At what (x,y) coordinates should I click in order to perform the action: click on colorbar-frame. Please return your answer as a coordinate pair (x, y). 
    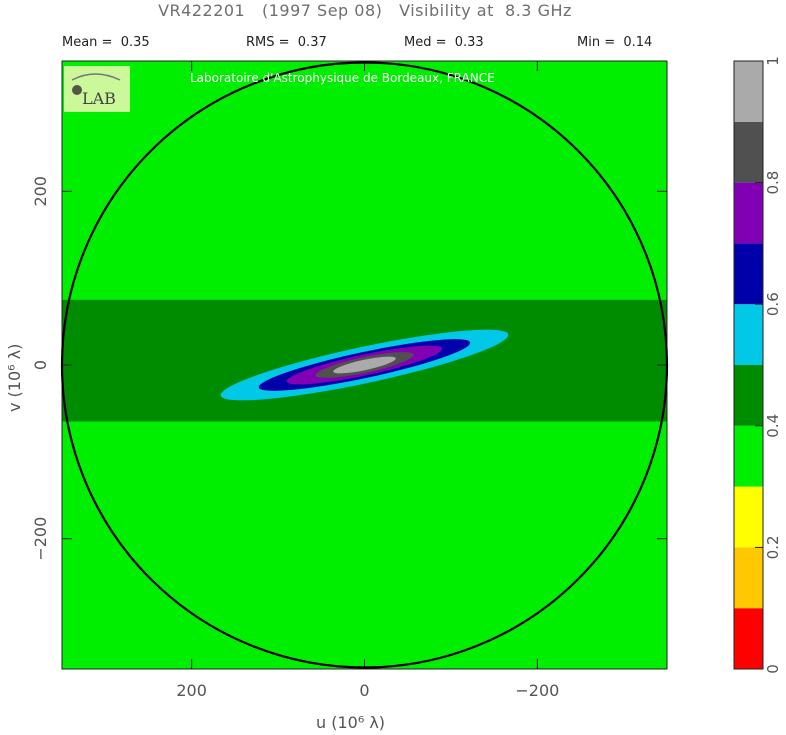
    Looking at the image, I should click on (748, 365).